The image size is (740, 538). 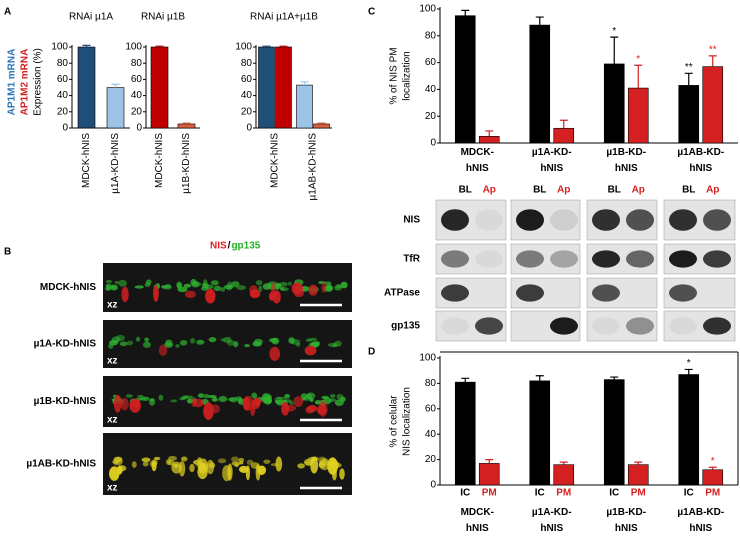 What do you see at coordinates (713, 461) in the screenshot?
I see `annotation: *` at bounding box center [713, 461].